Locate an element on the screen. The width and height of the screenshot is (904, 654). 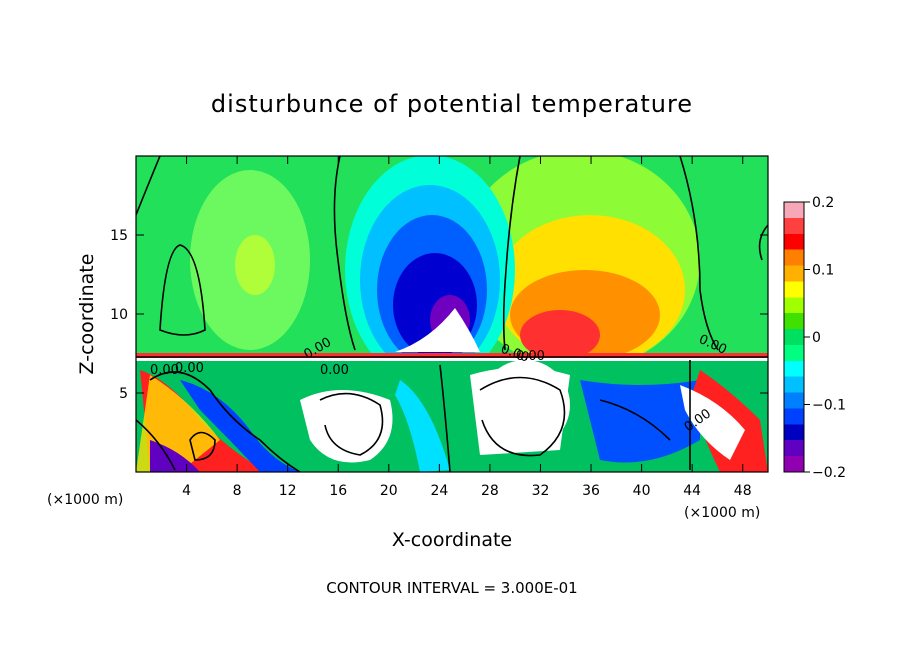
colorbar-tick-label-3: −0.1 is located at coordinates (829, 406).